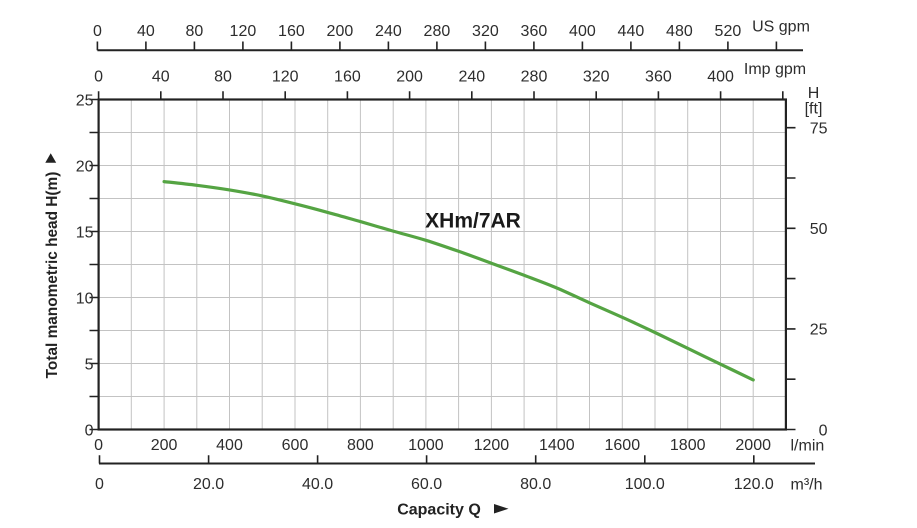  Describe the element at coordinates (208, 484) in the screenshot. I see `svg-text: 20.0` at that location.